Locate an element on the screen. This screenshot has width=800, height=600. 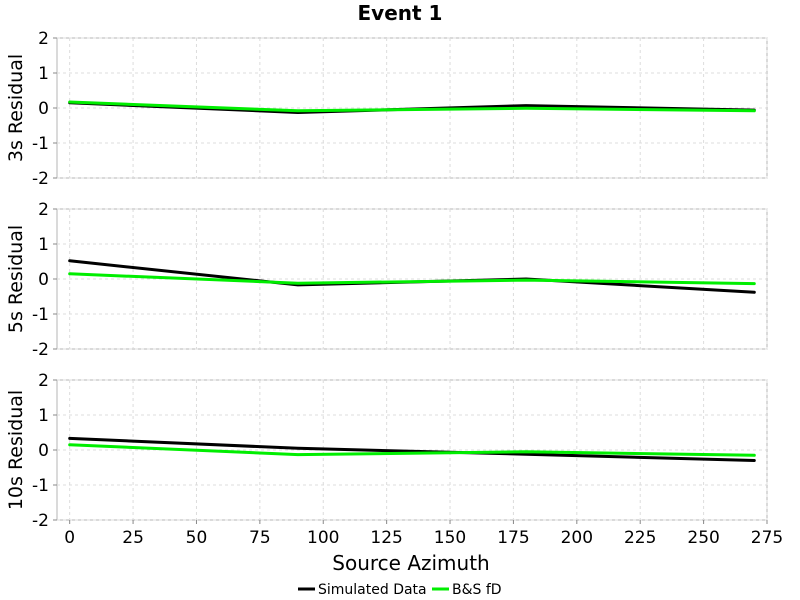
x-tick-label: 75 is located at coordinates (260, 538).